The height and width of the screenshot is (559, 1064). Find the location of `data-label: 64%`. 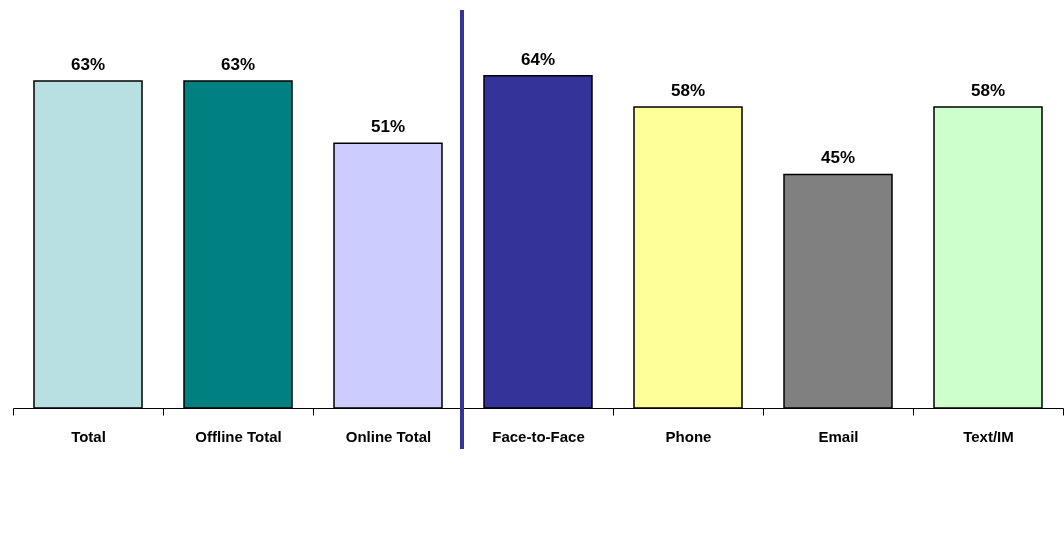

data-label: 64% is located at coordinates (538, 59).